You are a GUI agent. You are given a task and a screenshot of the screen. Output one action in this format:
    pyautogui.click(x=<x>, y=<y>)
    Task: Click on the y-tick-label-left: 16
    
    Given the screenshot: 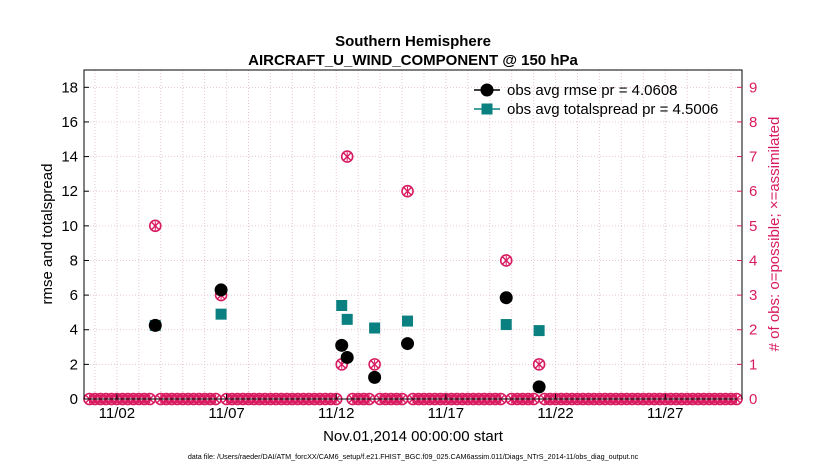 What is the action you would take?
    pyautogui.click(x=69, y=122)
    